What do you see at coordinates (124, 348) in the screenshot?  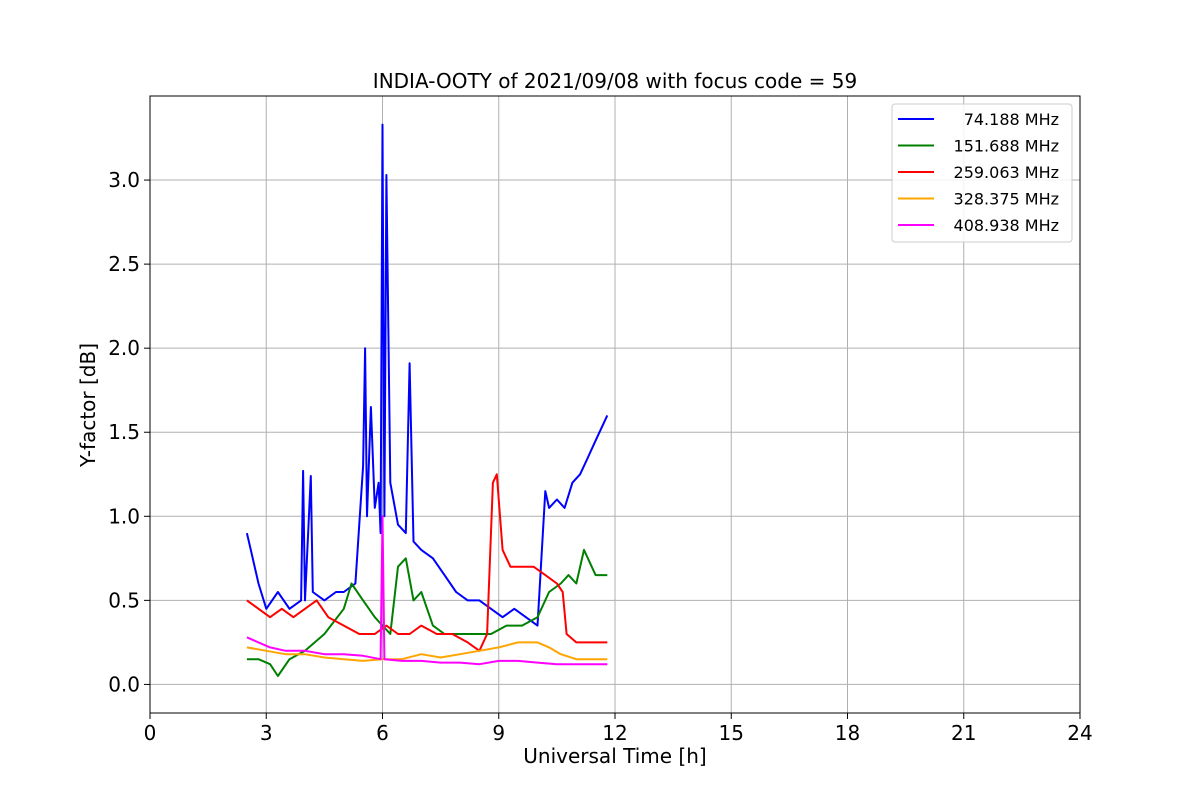 I see `y-tick-label: 2.0` at bounding box center [124, 348].